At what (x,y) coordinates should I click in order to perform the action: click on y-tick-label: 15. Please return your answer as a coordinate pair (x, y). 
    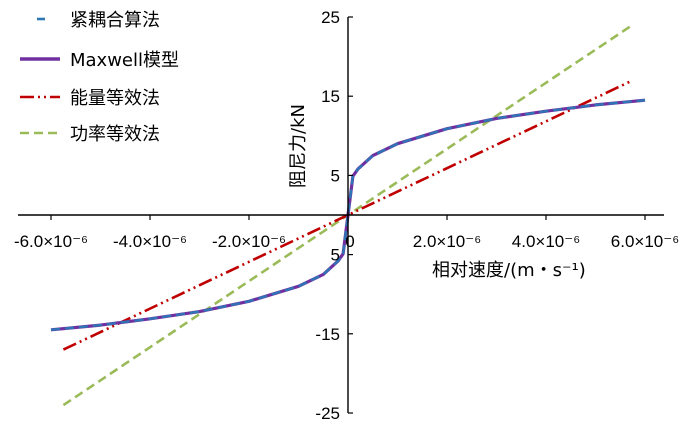
    Looking at the image, I should click on (330, 96).